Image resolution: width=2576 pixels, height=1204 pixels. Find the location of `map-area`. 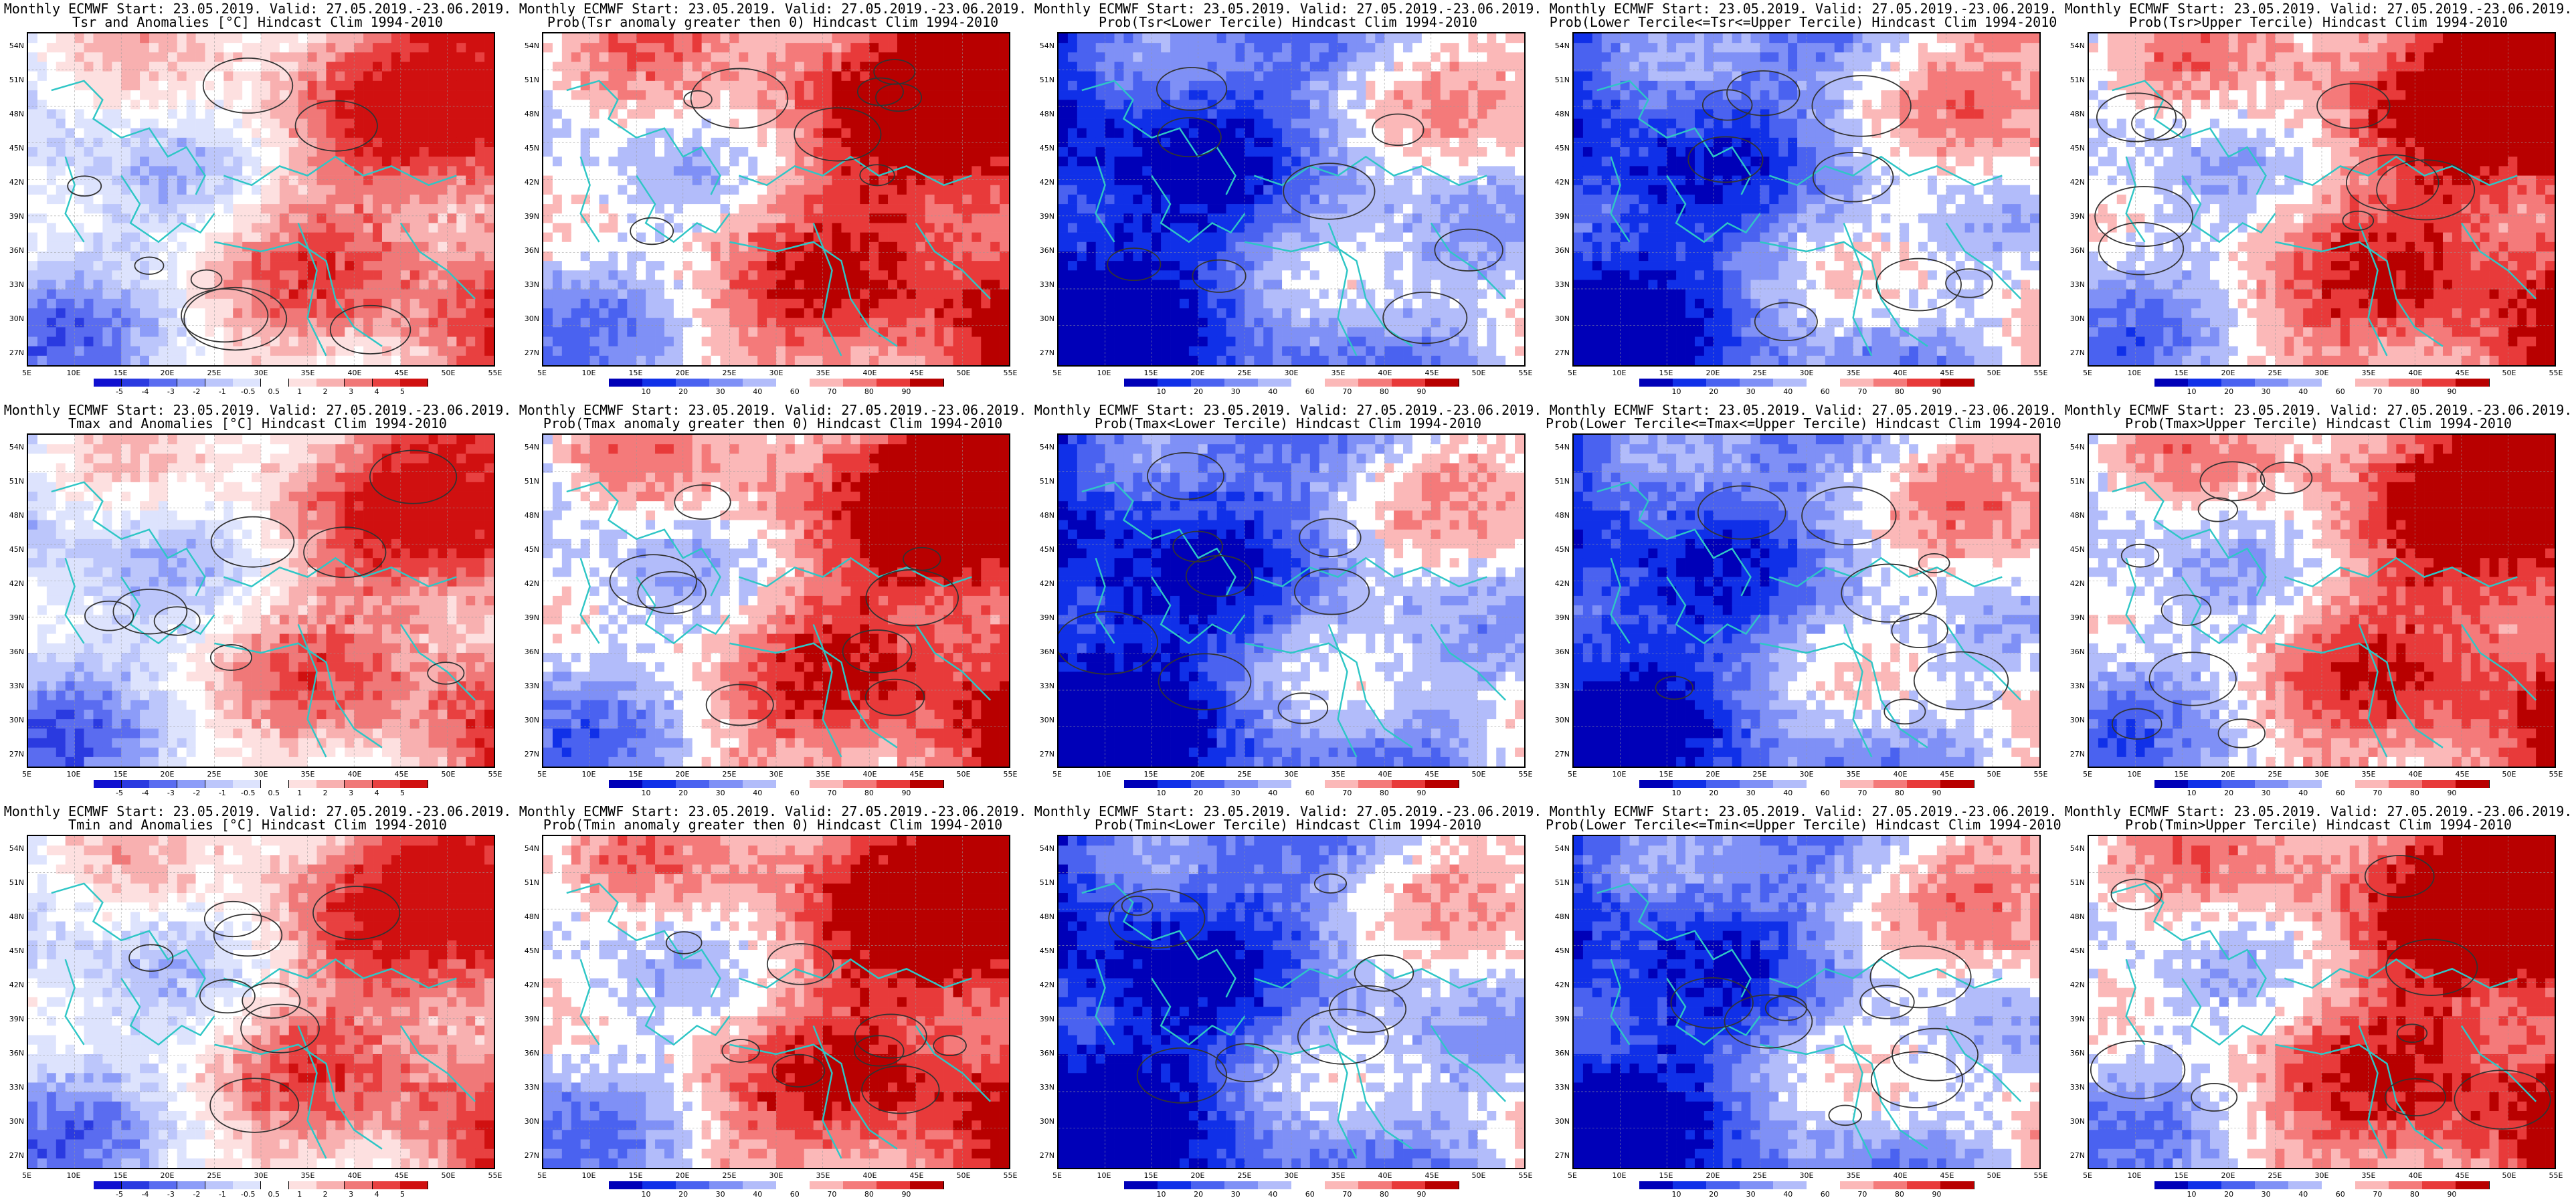

map-area is located at coordinates (261, 1002).